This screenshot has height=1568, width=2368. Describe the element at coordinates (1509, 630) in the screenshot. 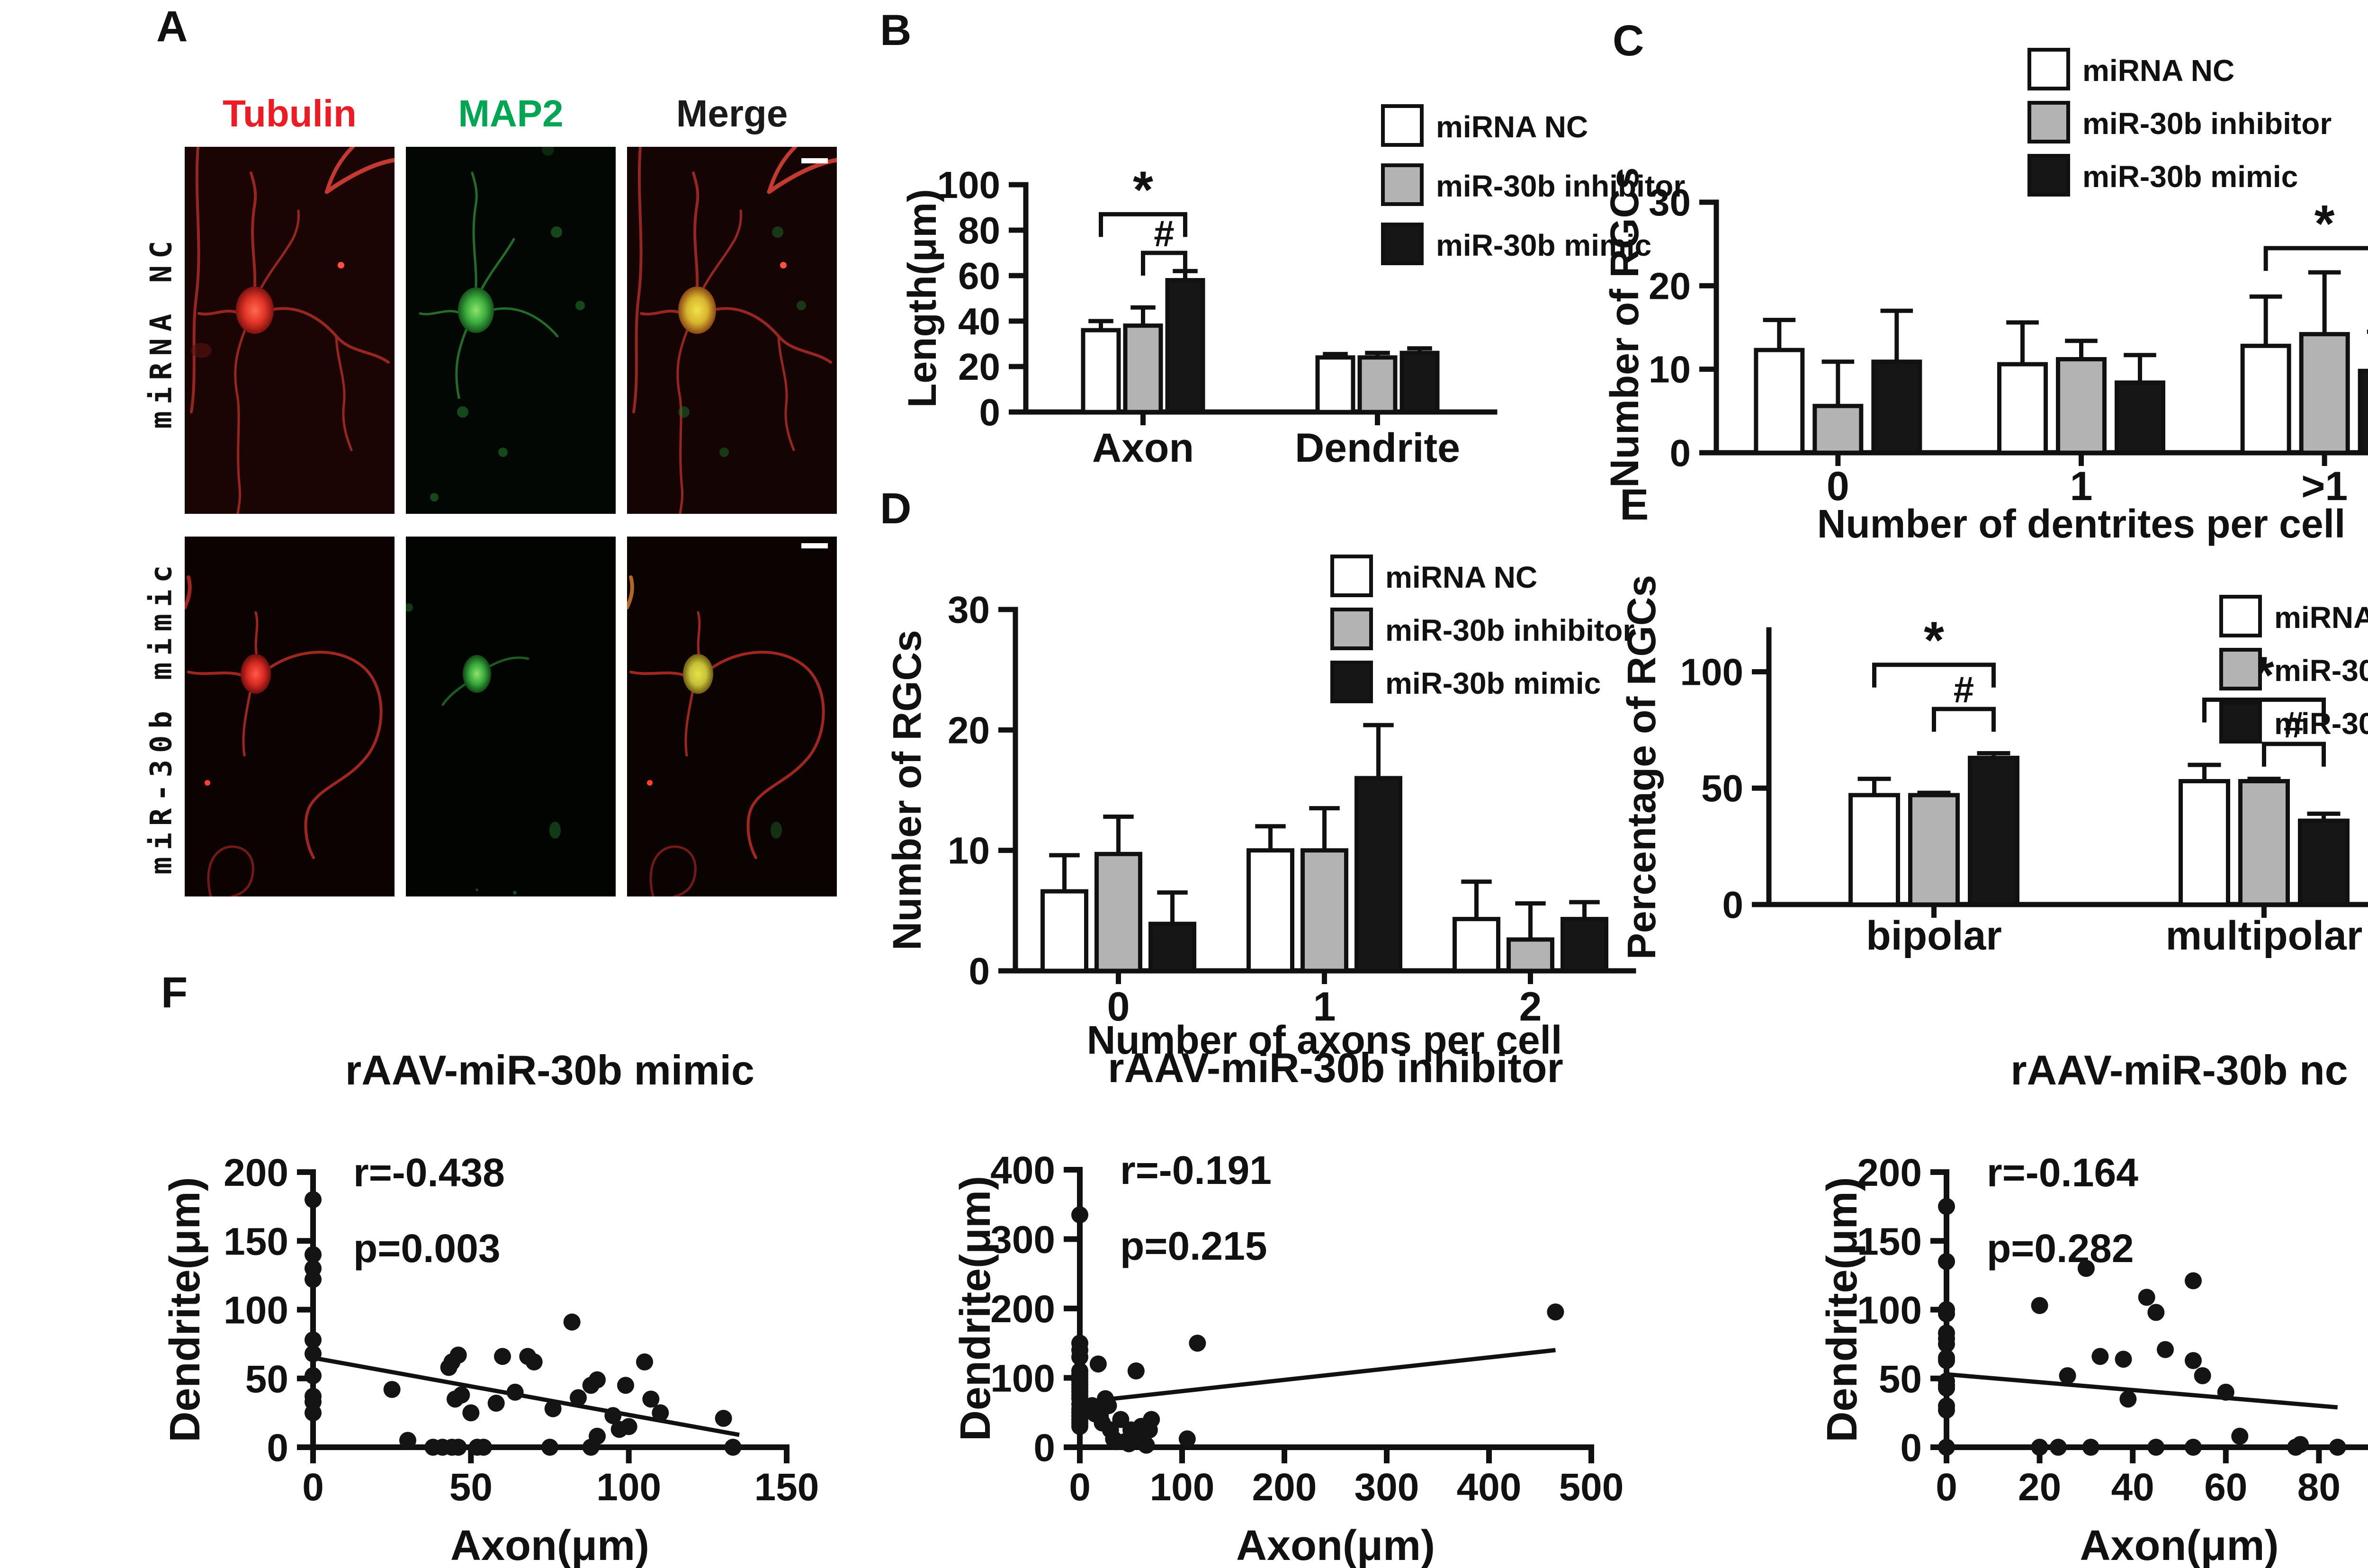

I see `legend-label: miR-30b inhibitor` at that location.